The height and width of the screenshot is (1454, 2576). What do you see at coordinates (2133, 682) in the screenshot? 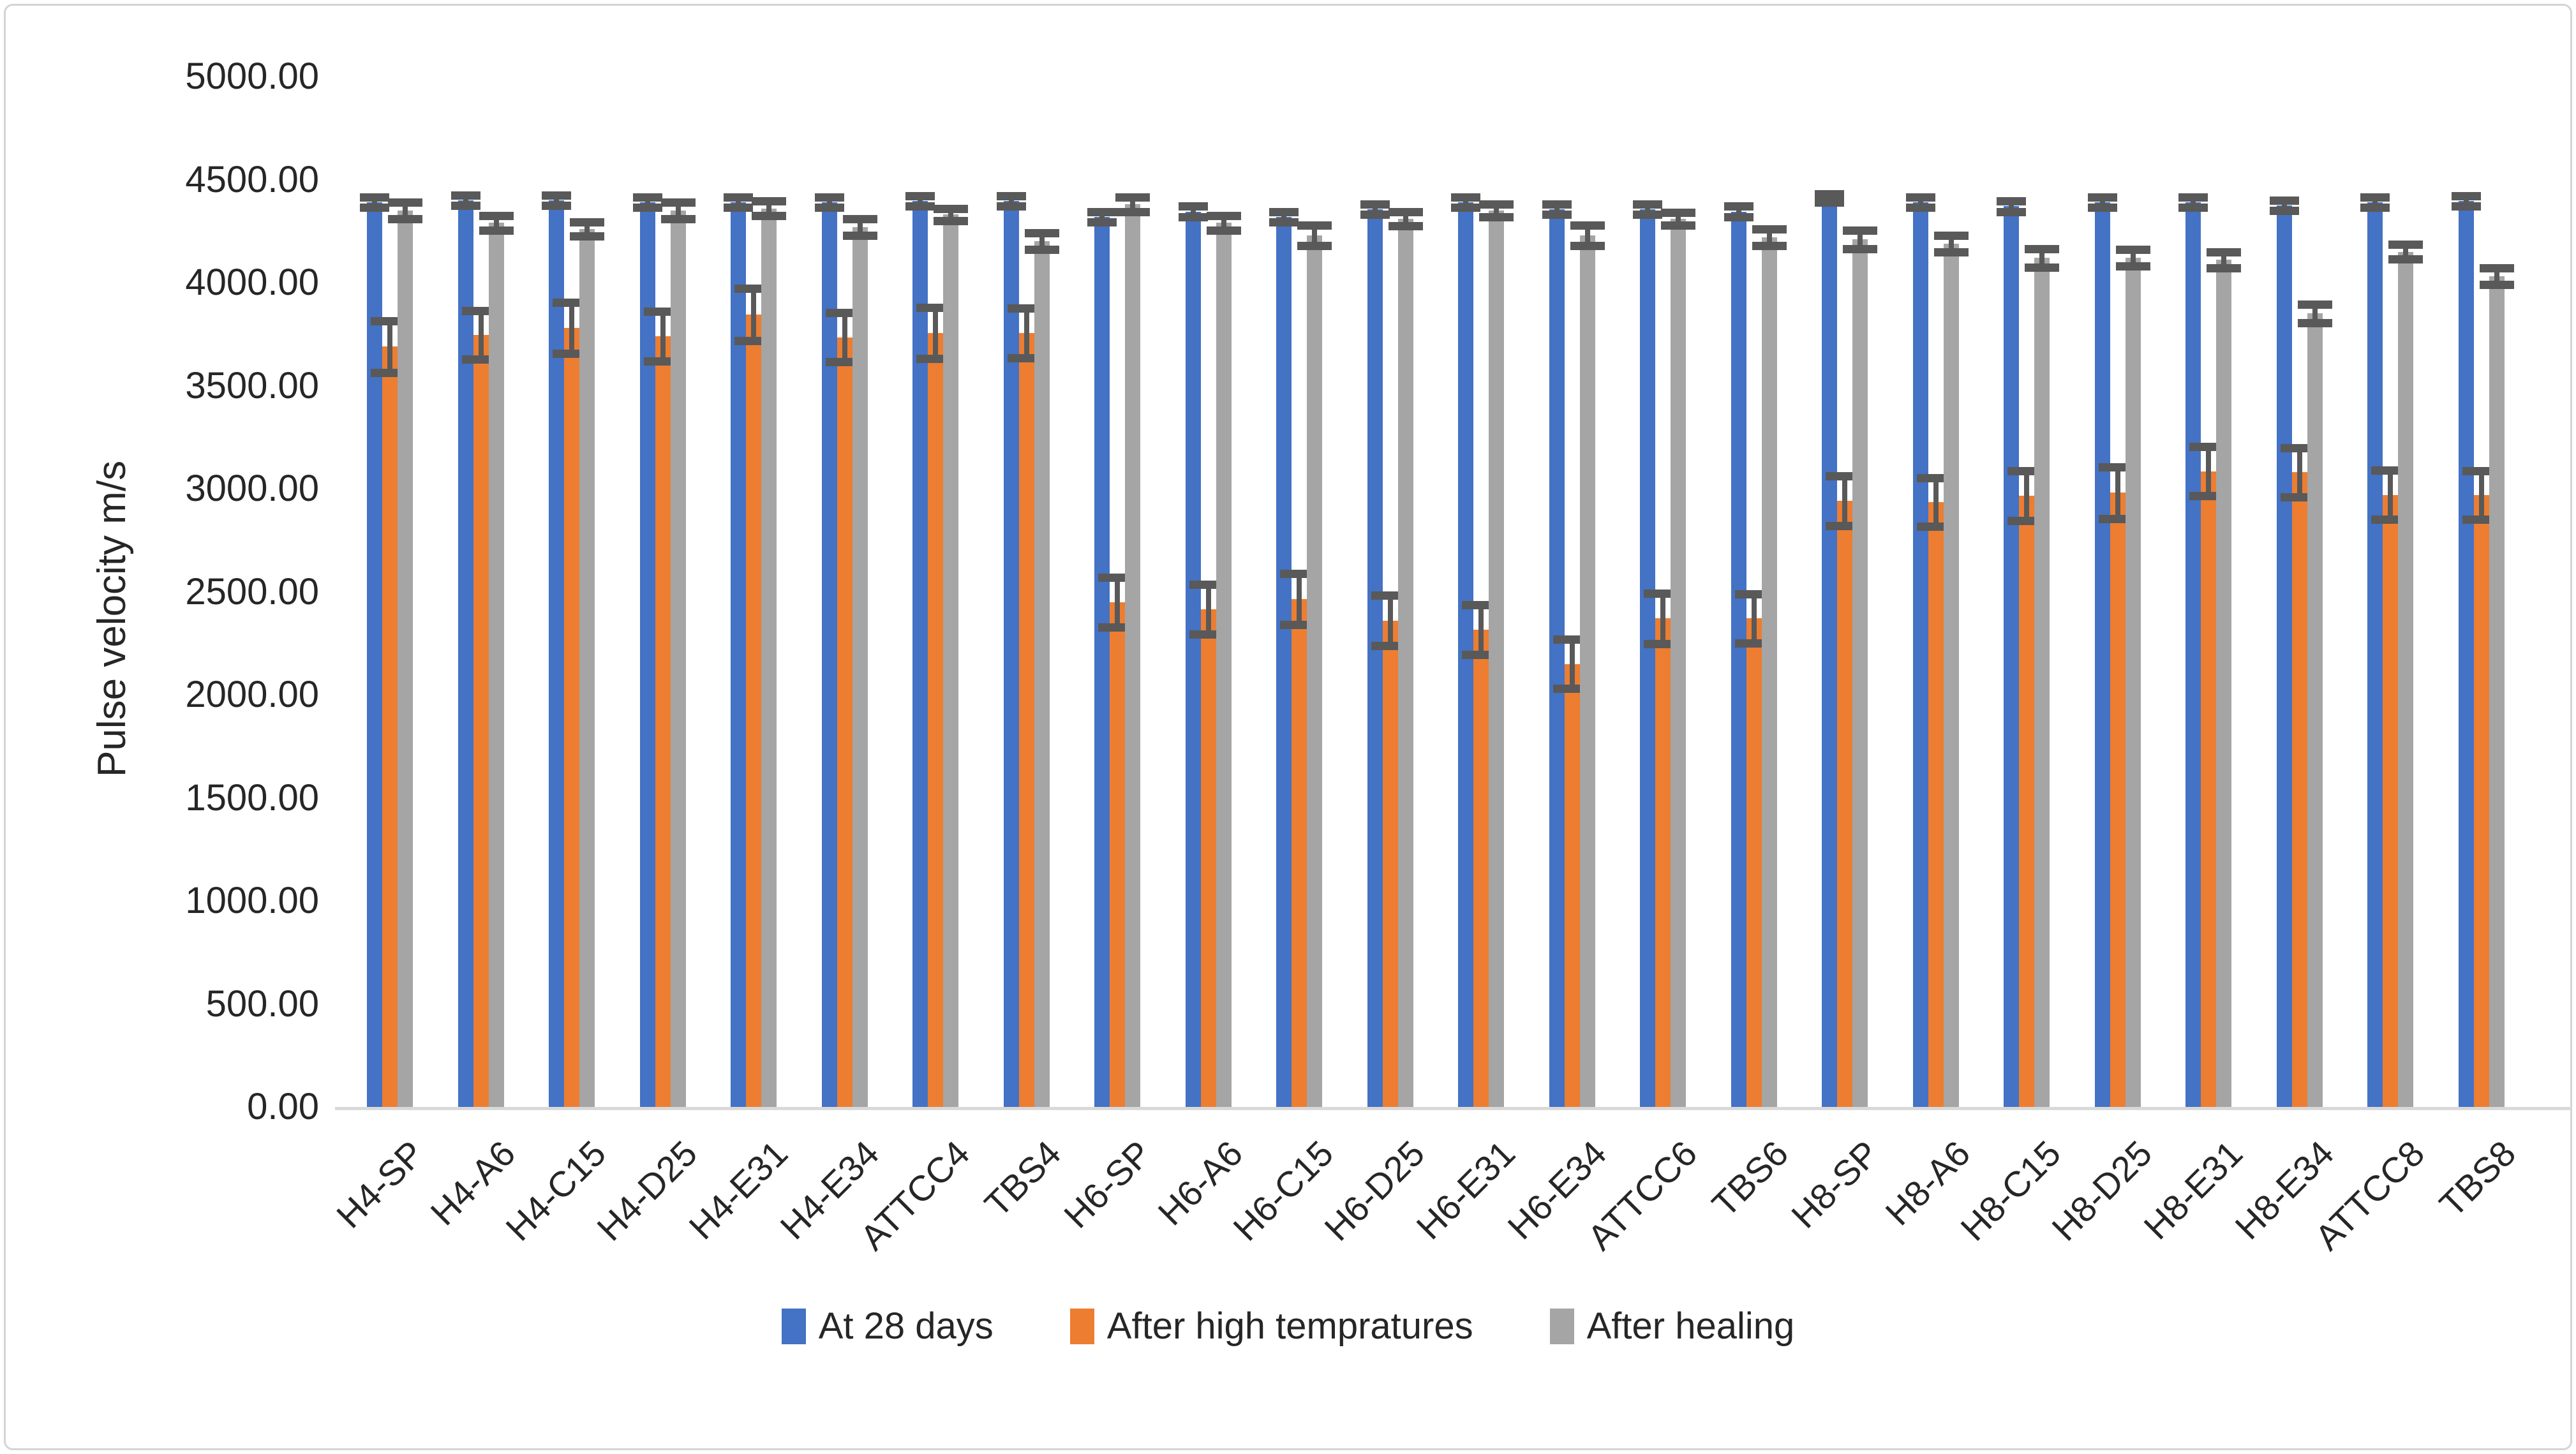
I see `bar-after-healing-H8-D25` at bounding box center [2133, 682].